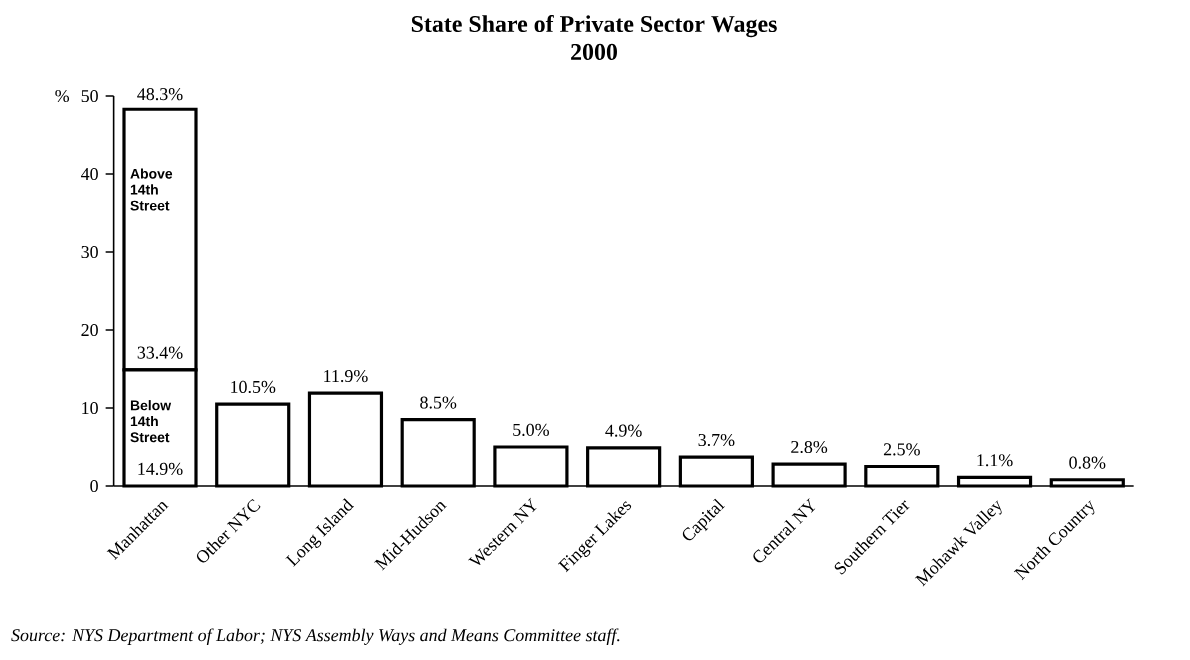 This screenshot has height=660, width=1190. Describe the element at coordinates (160, 352) in the screenshot. I see `data-label: 33.4%` at that location.